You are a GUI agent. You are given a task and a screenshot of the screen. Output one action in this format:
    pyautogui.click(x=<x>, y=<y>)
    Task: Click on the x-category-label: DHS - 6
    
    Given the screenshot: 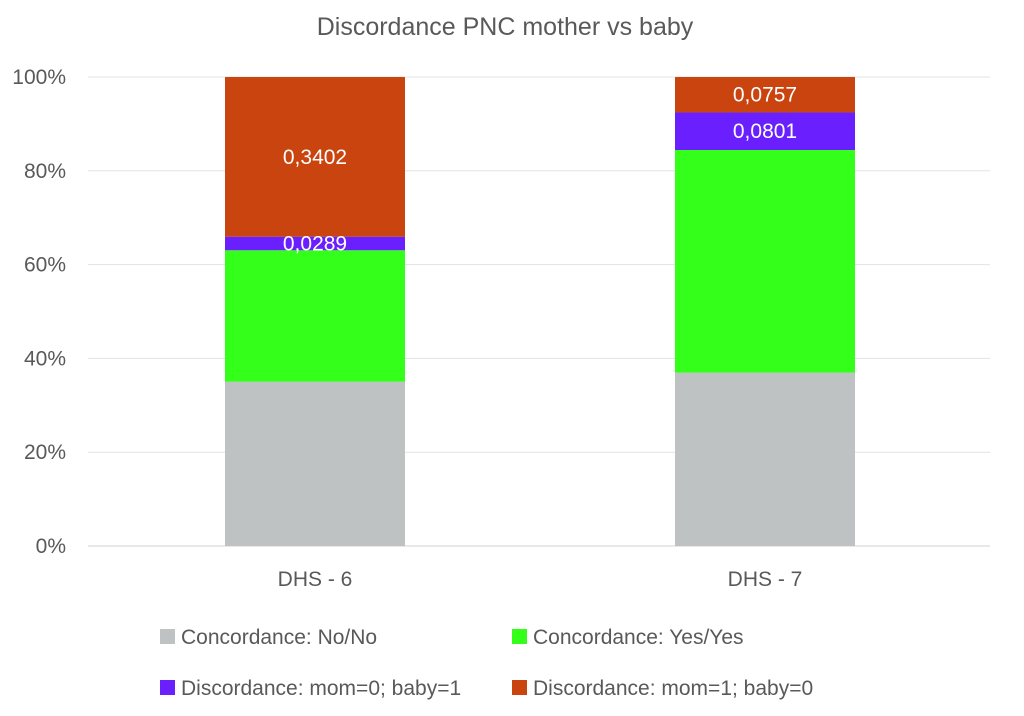 What is the action you would take?
    pyautogui.click(x=315, y=579)
    